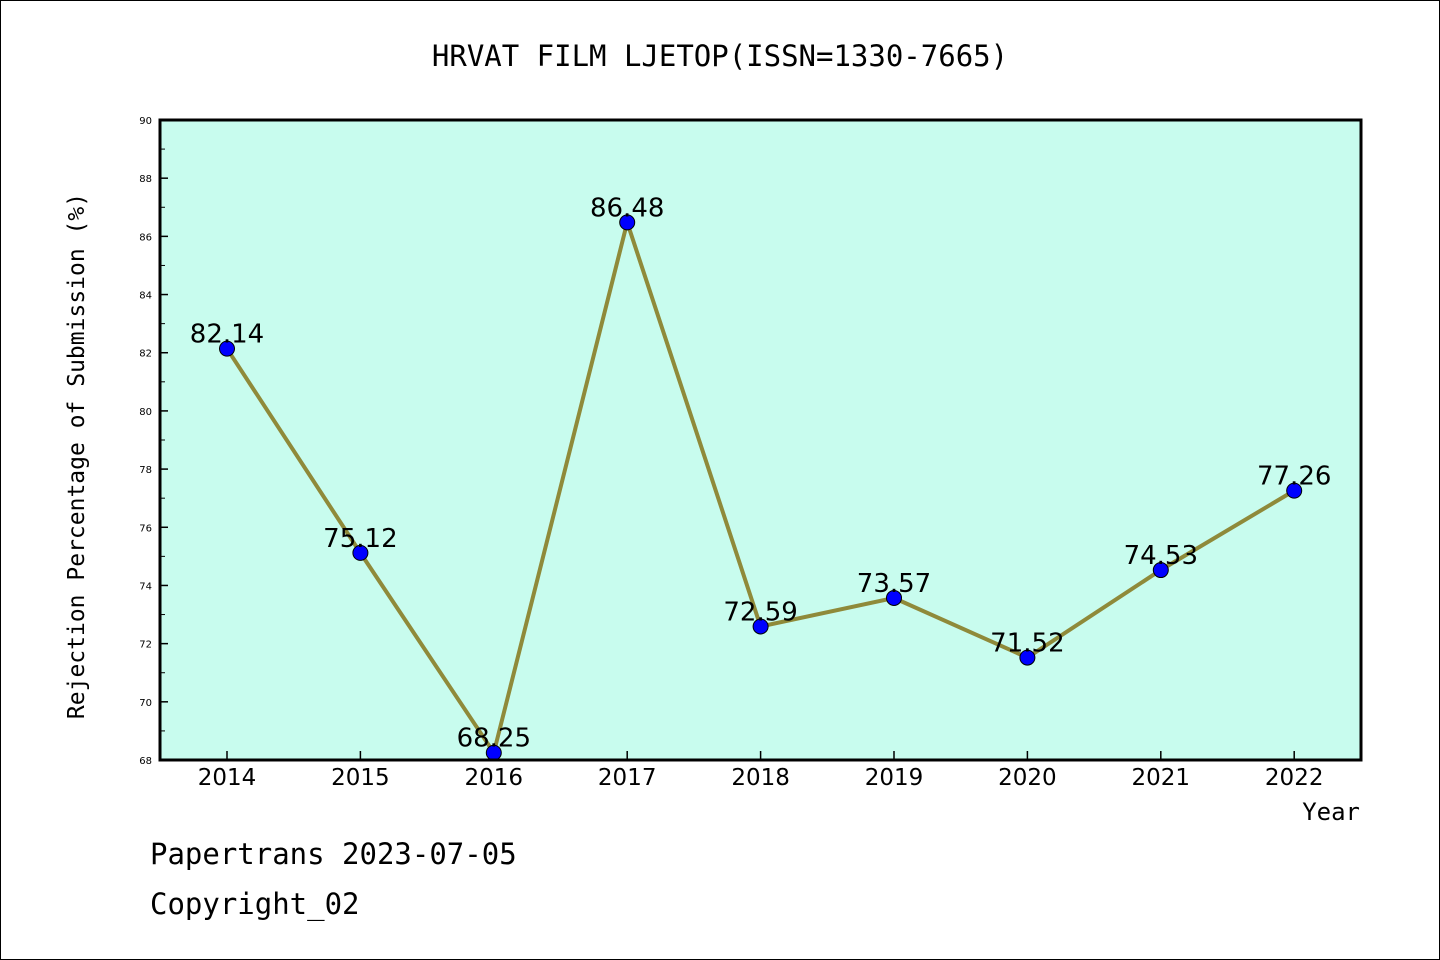 This screenshot has width=1440, height=960. I want to click on x-axis-label: Year, so click(1331, 812).